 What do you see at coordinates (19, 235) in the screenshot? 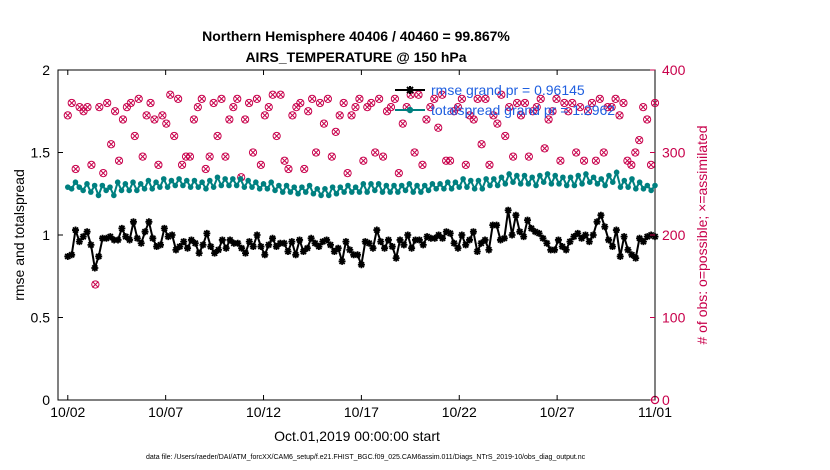
I see `y-axis-label-left: rmse and totalspread` at bounding box center [19, 235].